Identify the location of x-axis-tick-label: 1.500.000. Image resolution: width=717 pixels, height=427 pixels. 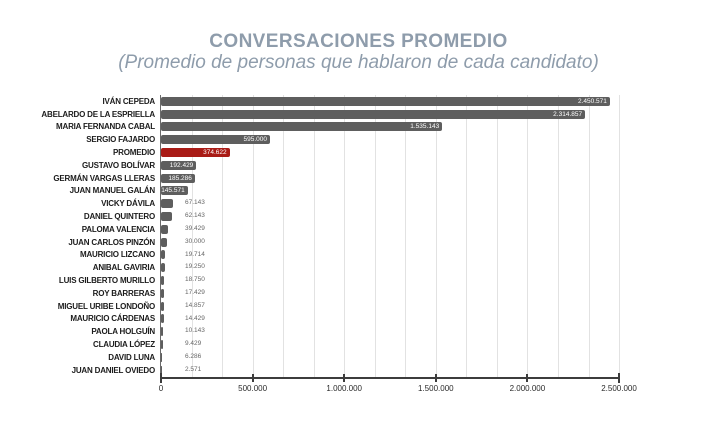
(436, 388).